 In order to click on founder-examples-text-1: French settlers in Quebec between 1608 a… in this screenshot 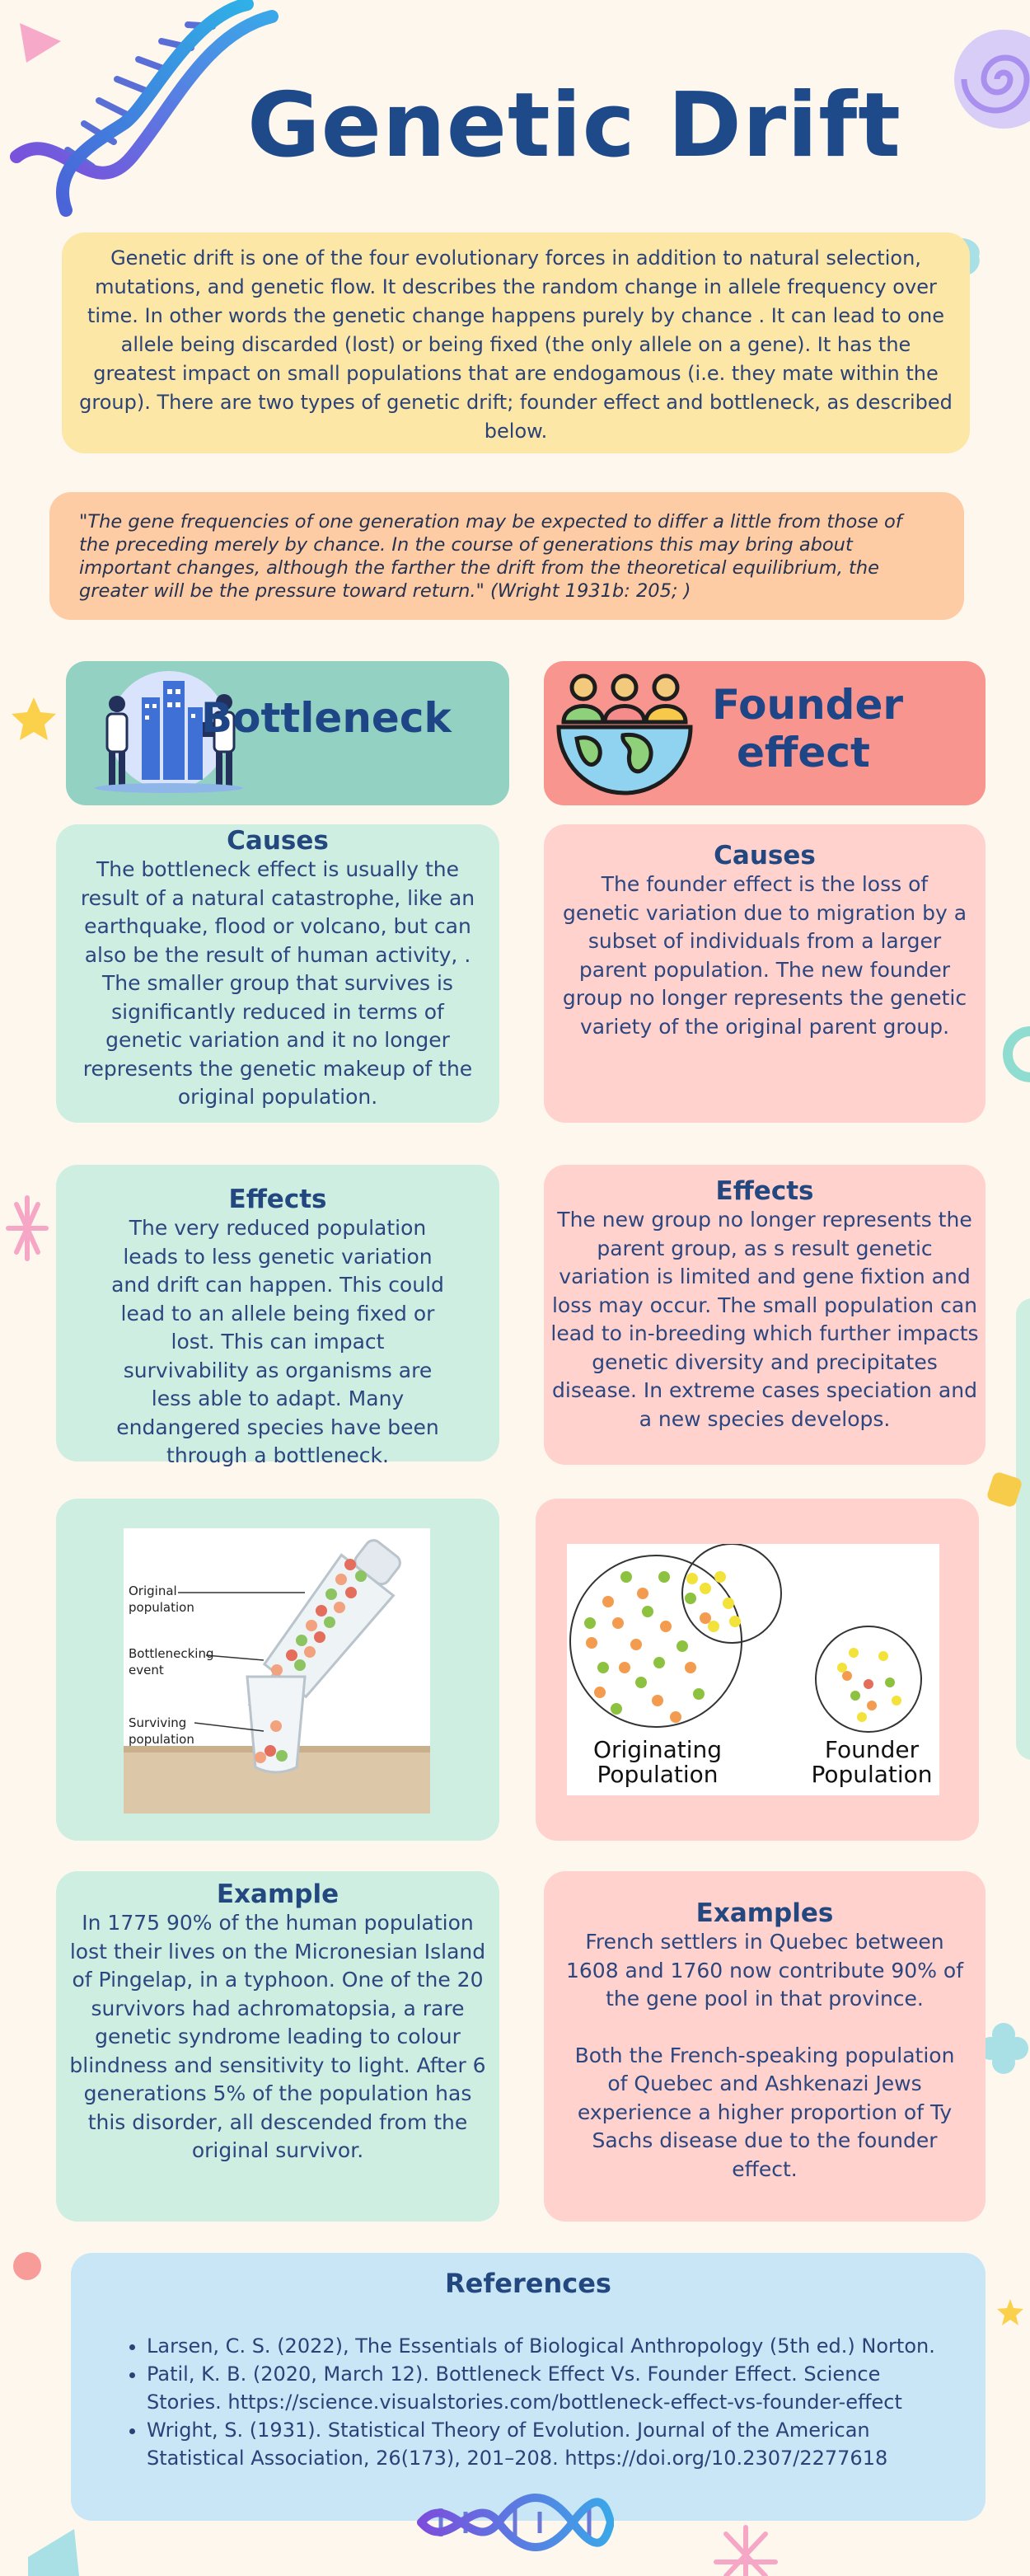, I will do `click(764, 1971)`.